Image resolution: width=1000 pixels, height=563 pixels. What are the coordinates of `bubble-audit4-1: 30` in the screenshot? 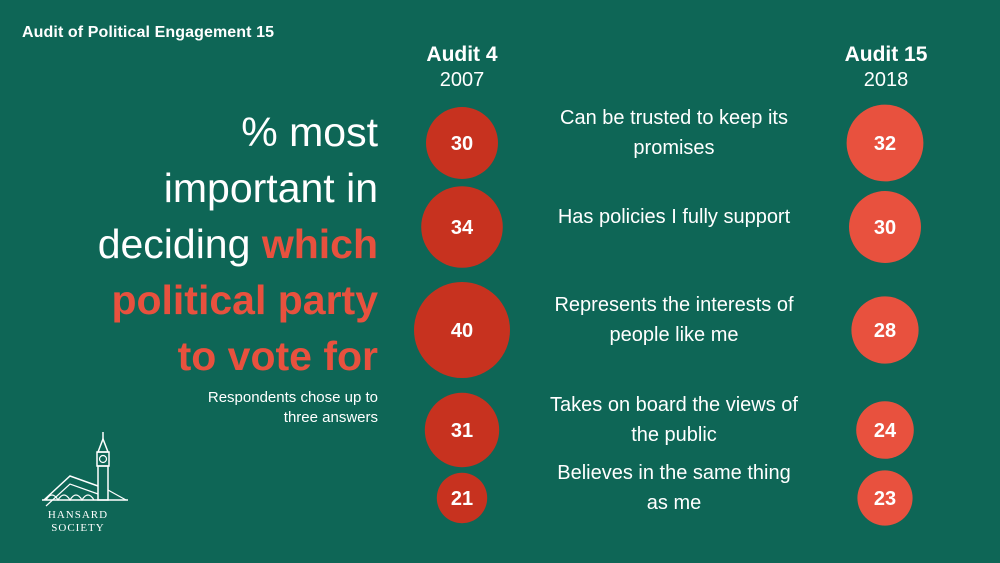 It's located at (462, 143).